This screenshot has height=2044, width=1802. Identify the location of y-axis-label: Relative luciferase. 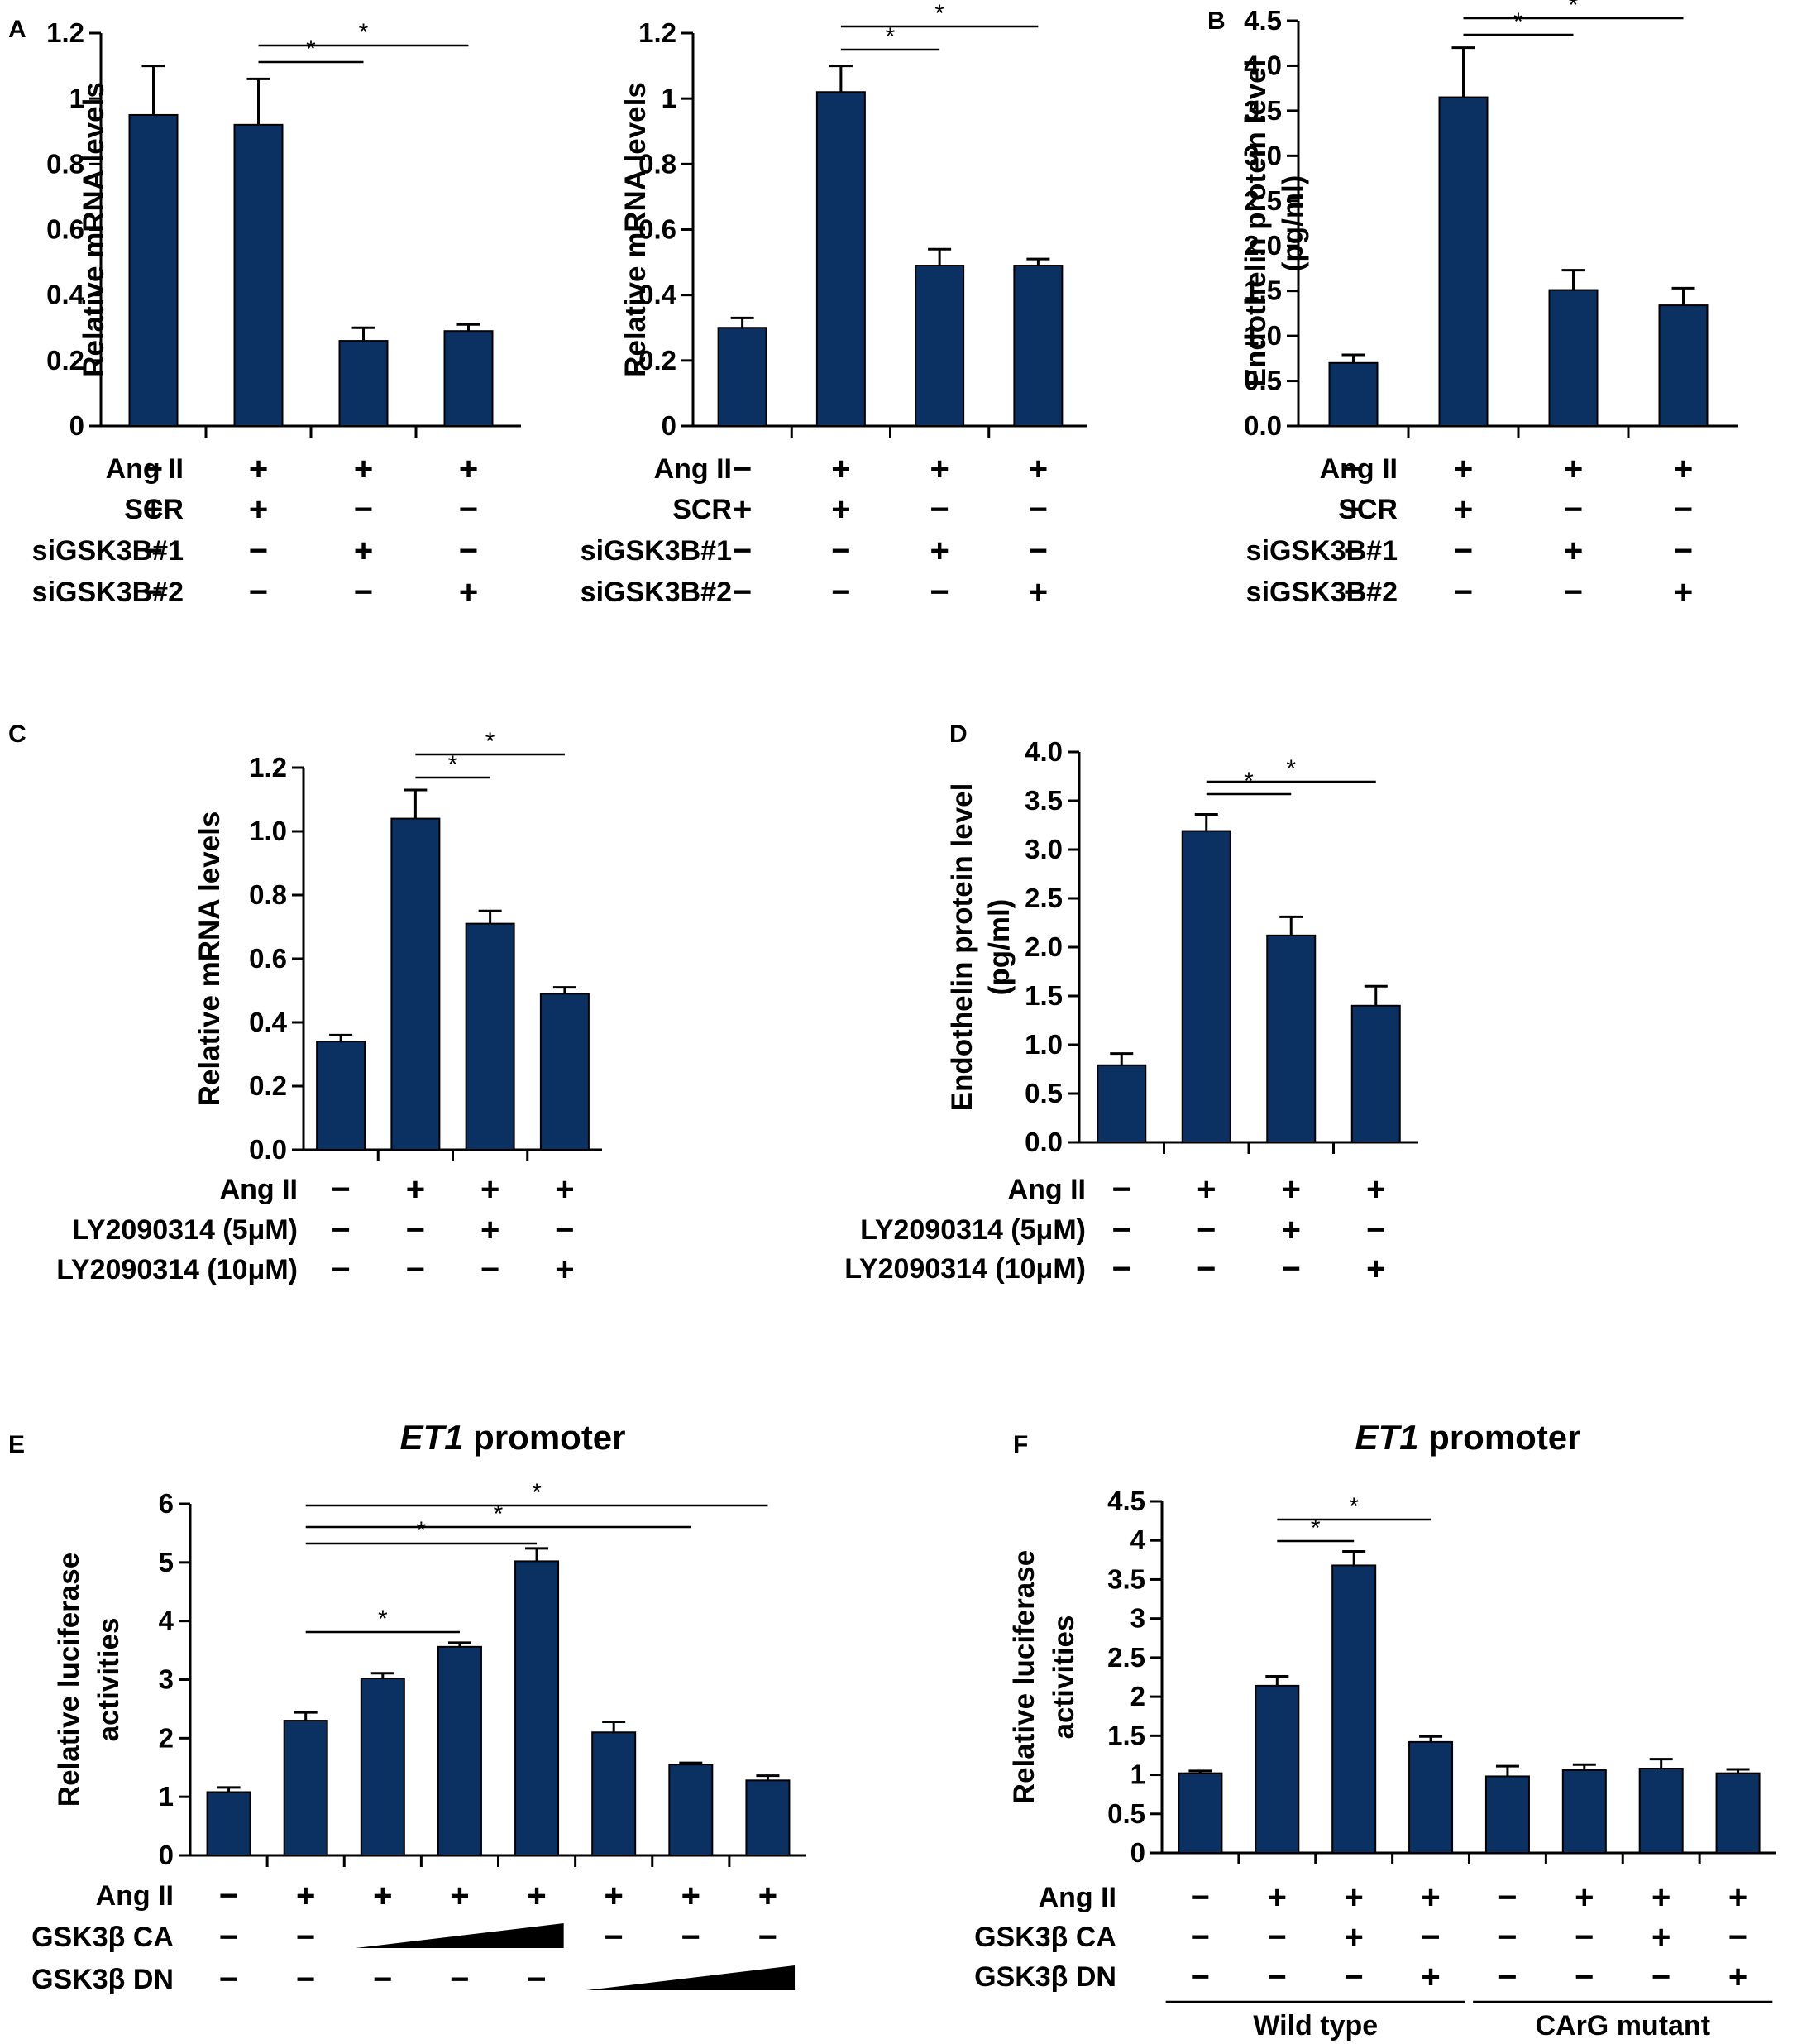
(69, 1680).